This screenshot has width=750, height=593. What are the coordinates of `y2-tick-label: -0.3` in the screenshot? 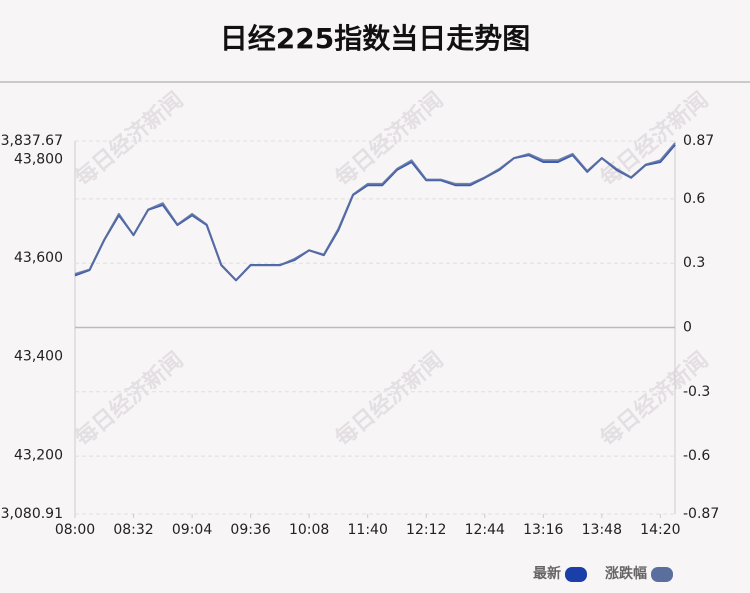 It's located at (696, 392).